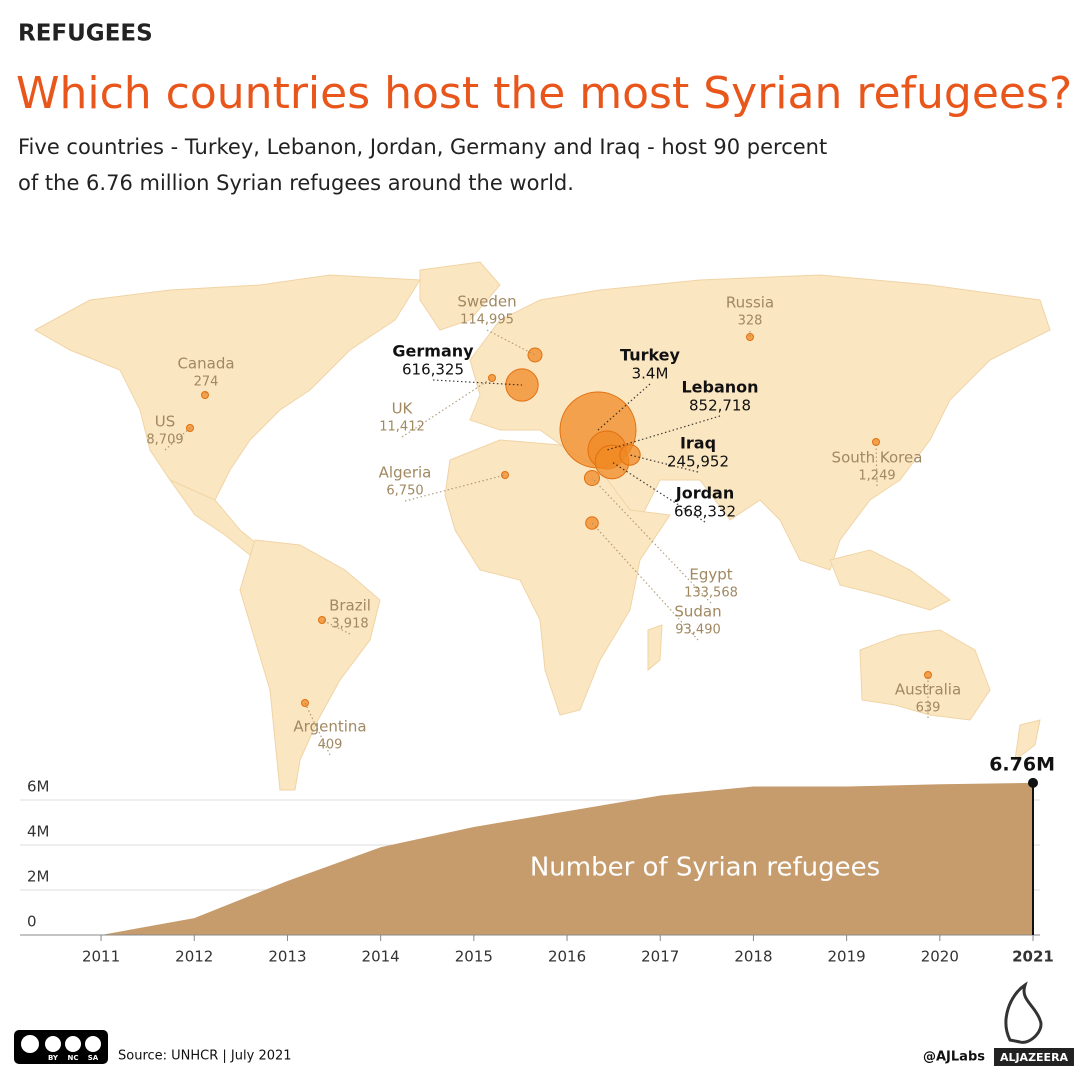  Describe the element at coordinates (750, 321) in the screenshot. I see `value-label: 328` at that location.